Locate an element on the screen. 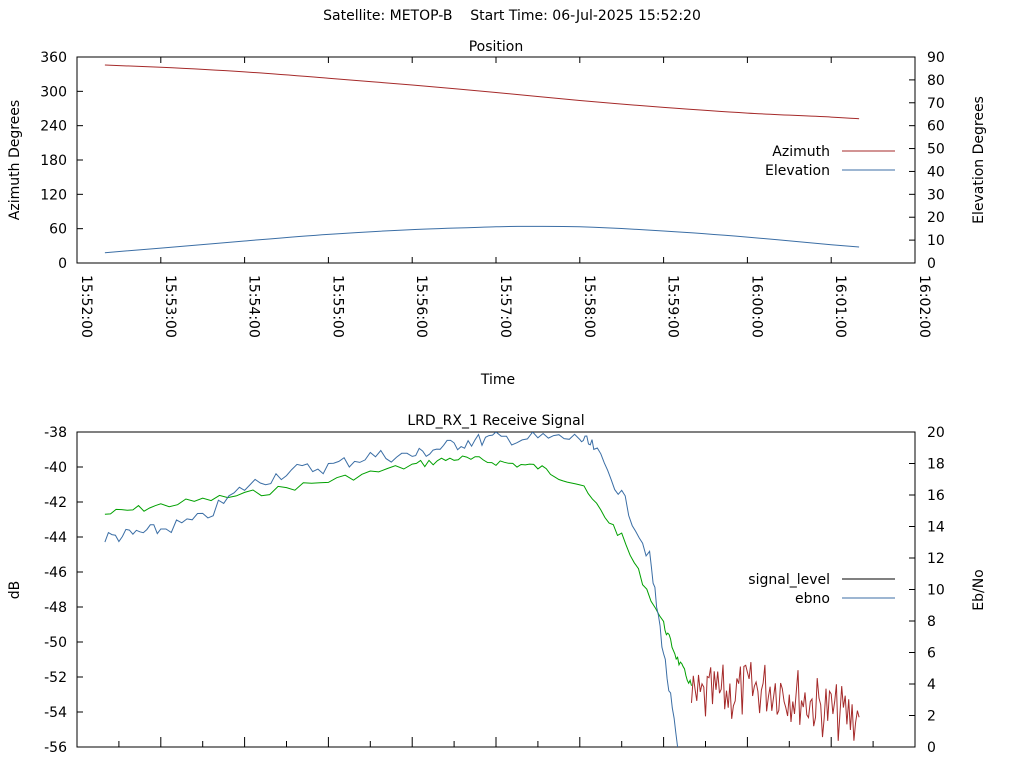 The image size is (1024, 768). x-tick-label: 15:55:00 is located at coordinates (337, 306).